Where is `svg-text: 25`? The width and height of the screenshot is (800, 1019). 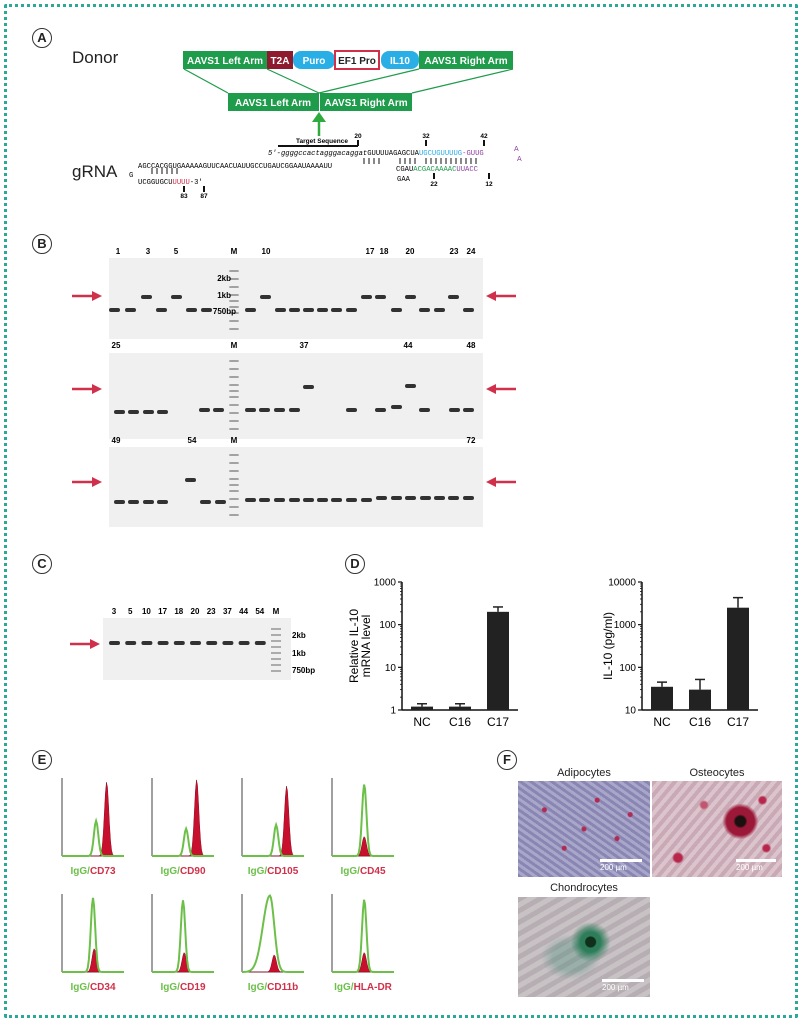 svg-text: 25 is located at coordinates (116, 345).